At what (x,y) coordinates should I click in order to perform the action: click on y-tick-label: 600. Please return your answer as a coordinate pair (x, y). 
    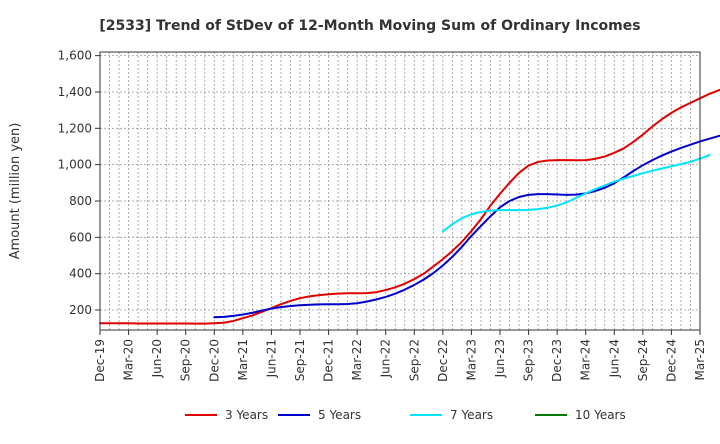
    Looking at the image, I should click on (80, 237).